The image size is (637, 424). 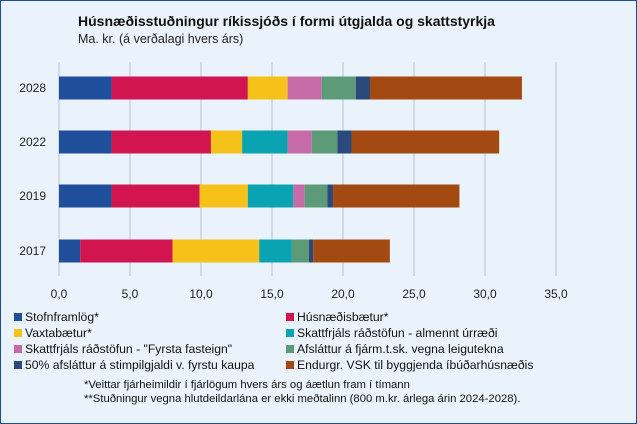 I want to click on x-tick-label: 30,0, so click(x=485, y=294).